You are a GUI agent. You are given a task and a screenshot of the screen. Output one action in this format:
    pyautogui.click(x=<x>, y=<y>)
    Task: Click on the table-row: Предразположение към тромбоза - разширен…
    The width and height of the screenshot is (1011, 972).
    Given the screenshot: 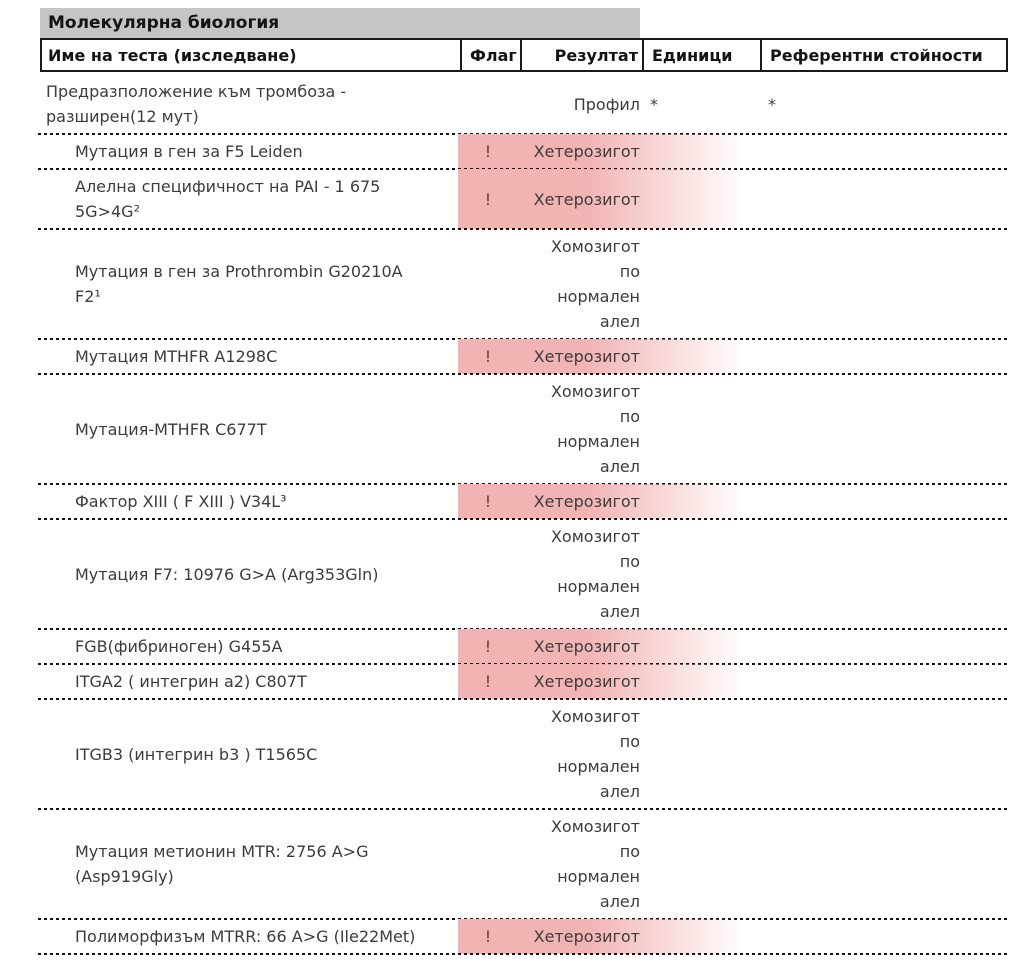 What is the action you would take?
    pyautogui.click(x=524, y=104)
    